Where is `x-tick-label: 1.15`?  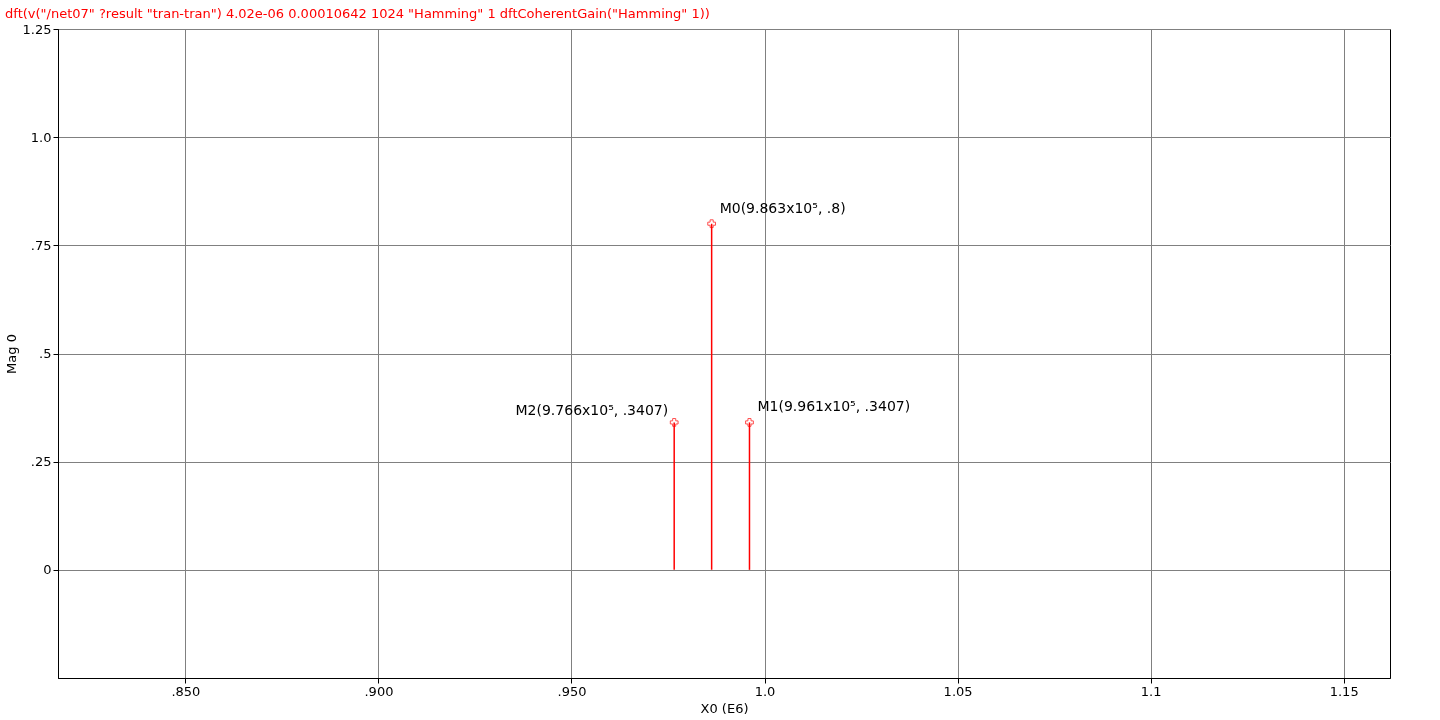
x-tick-label: 1.15 is located at coordinates (1344, 691).